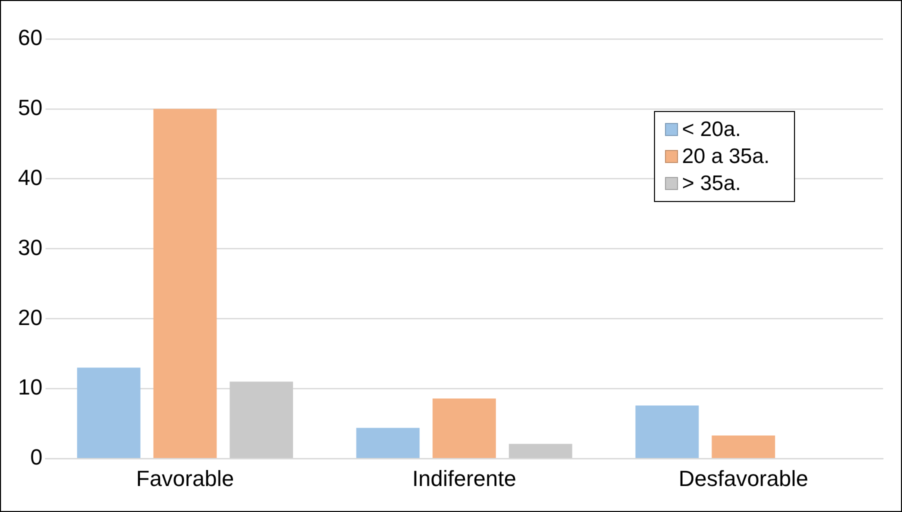 The height and width of the screenshot is (512, 902). I want to click on legend-label: < 20a., so click(711, 130).